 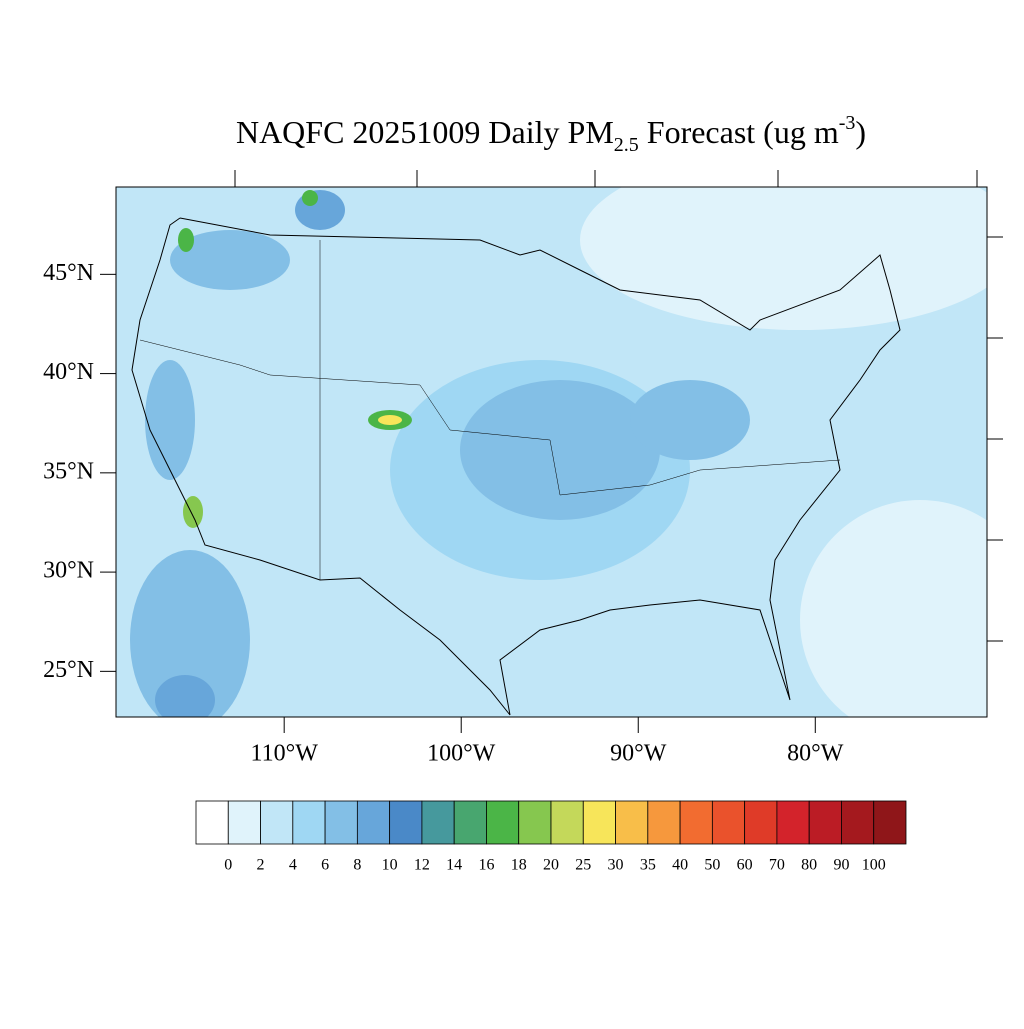 What do you see at coordinates (461, 754) in the screenshot?
I see `lon-tick-label: 100°W` at bounding box center [461, 754].